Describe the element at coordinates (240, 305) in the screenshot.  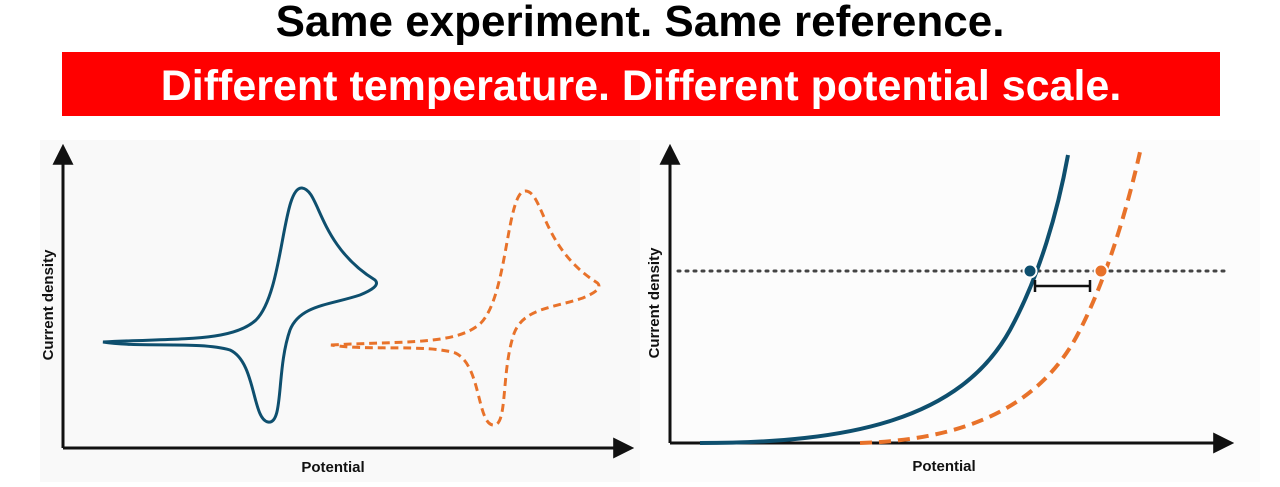
I see `cv-curve-blue` at that location.